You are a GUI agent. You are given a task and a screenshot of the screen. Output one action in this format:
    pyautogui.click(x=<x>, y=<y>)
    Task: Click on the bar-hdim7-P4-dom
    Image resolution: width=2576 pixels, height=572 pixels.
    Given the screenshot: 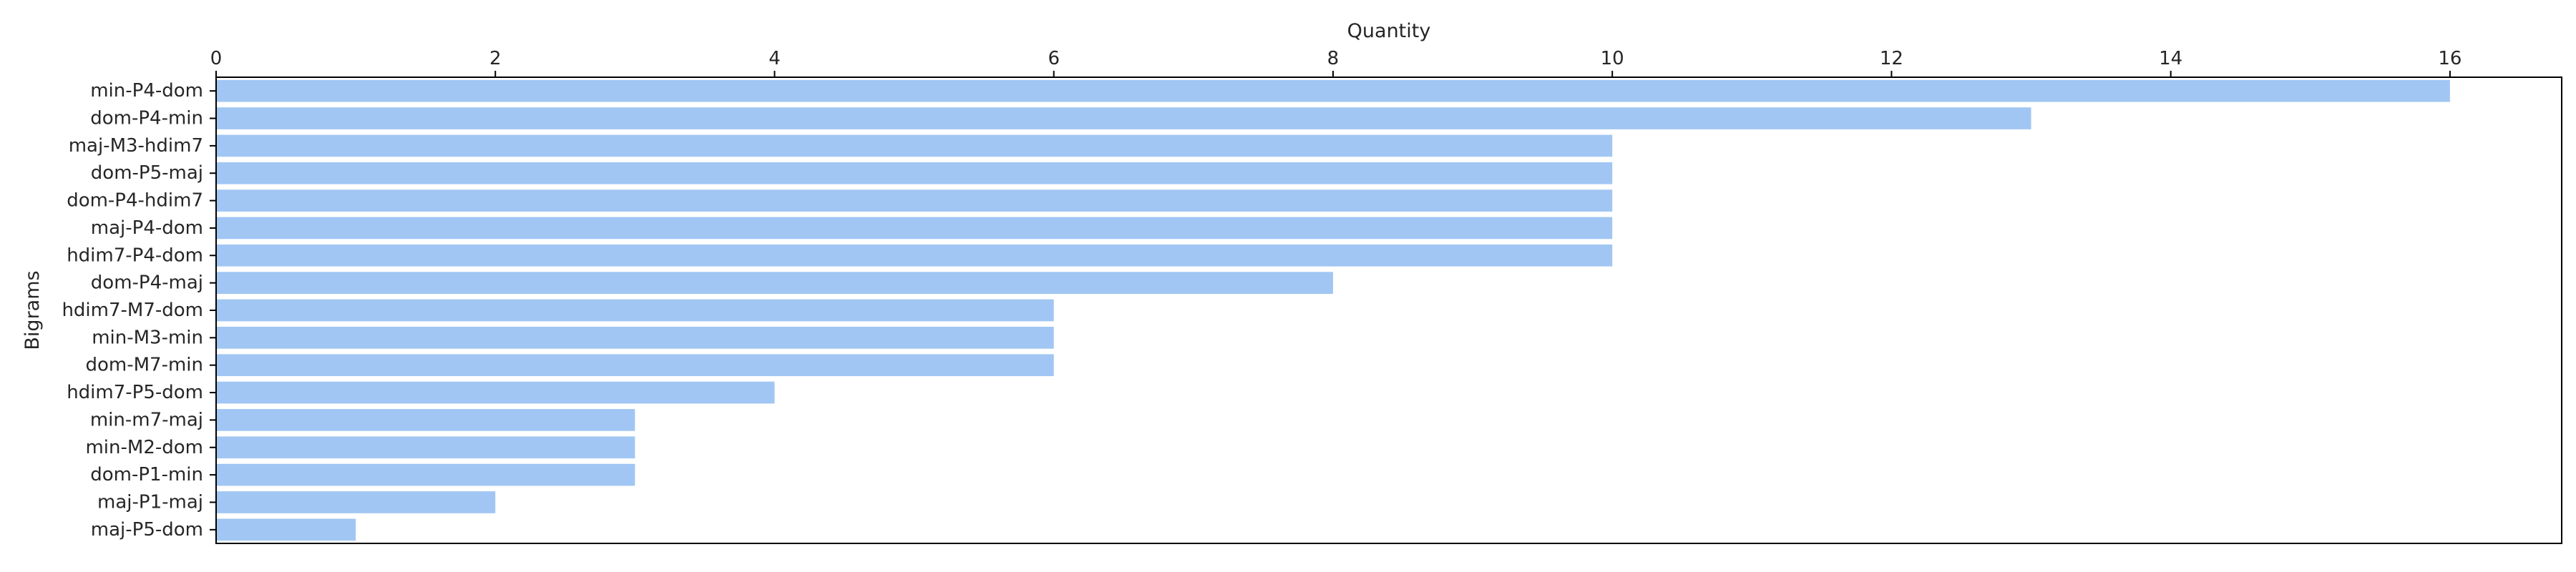 What is the action you would take?
    pyautogui.click(x=914, y=255)
    